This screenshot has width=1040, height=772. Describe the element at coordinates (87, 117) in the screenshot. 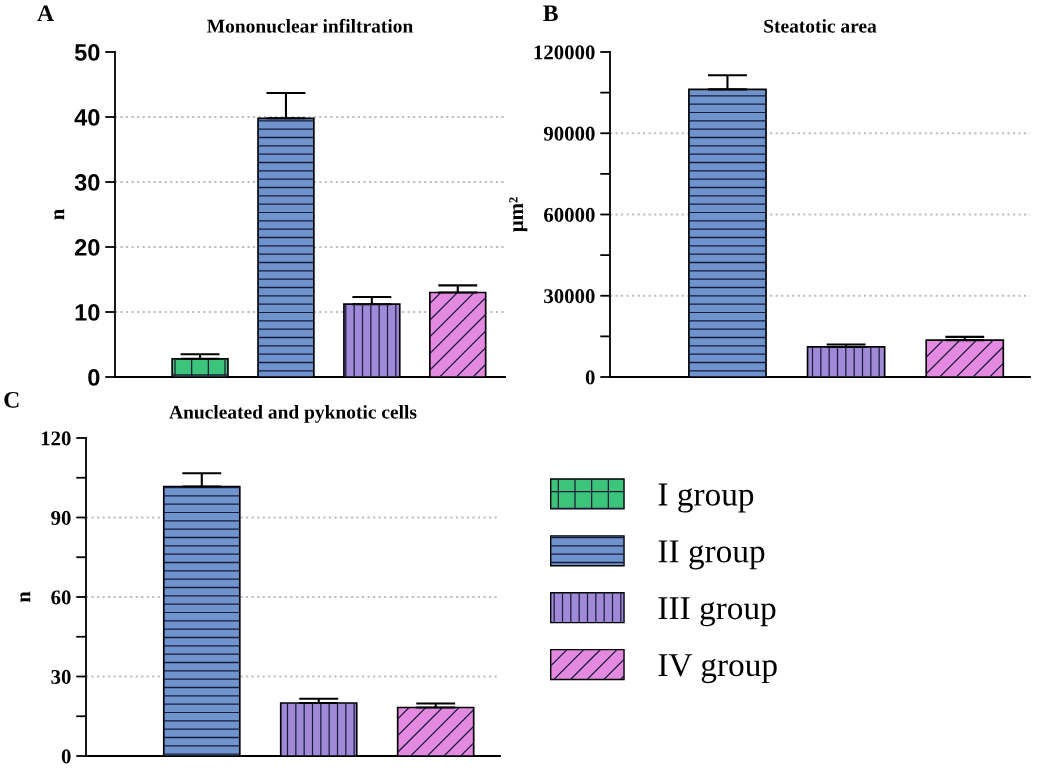

I see `y-tick-label: 40` at that location.